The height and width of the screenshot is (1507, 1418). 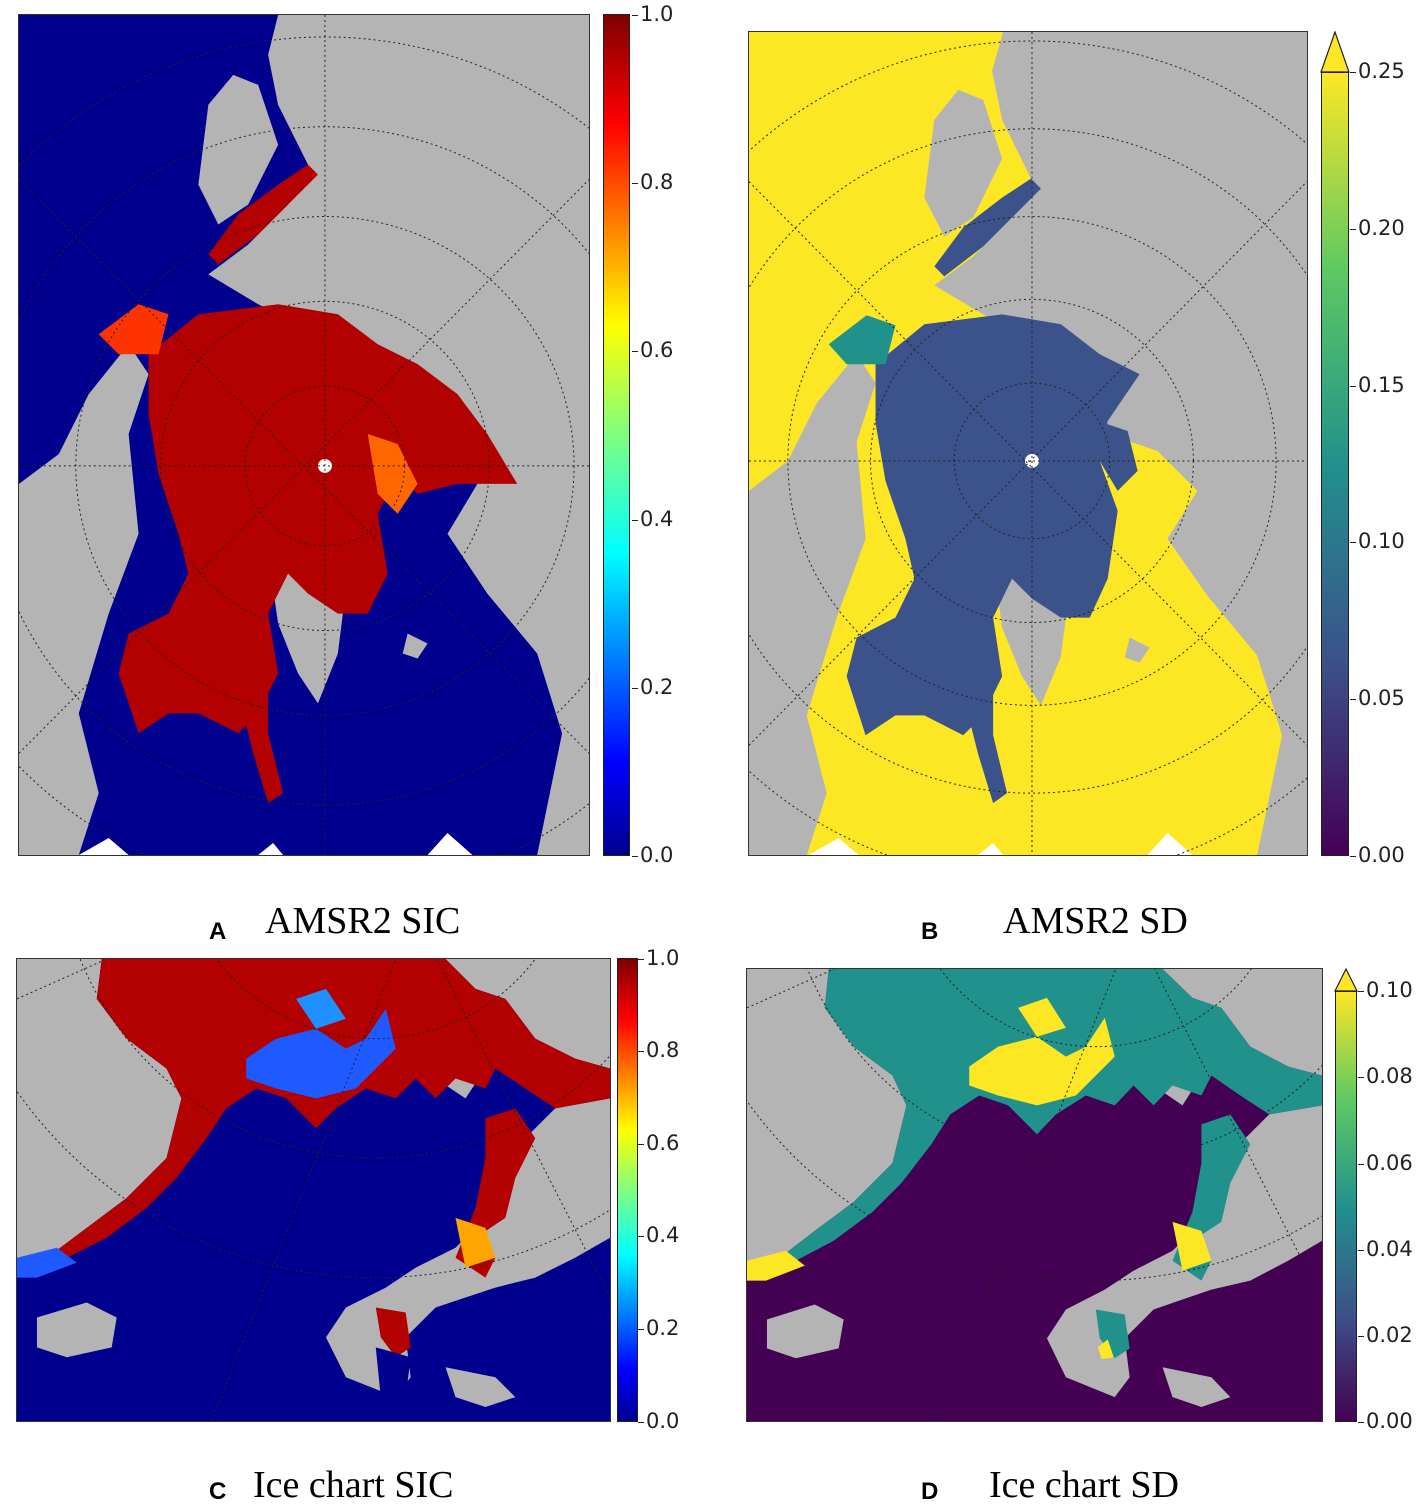 What do you see at coordinates (1084, 1485) in the screenshot?
I see `caption-d-title: Ice chart SD` at bounding box center [1084, 1485].